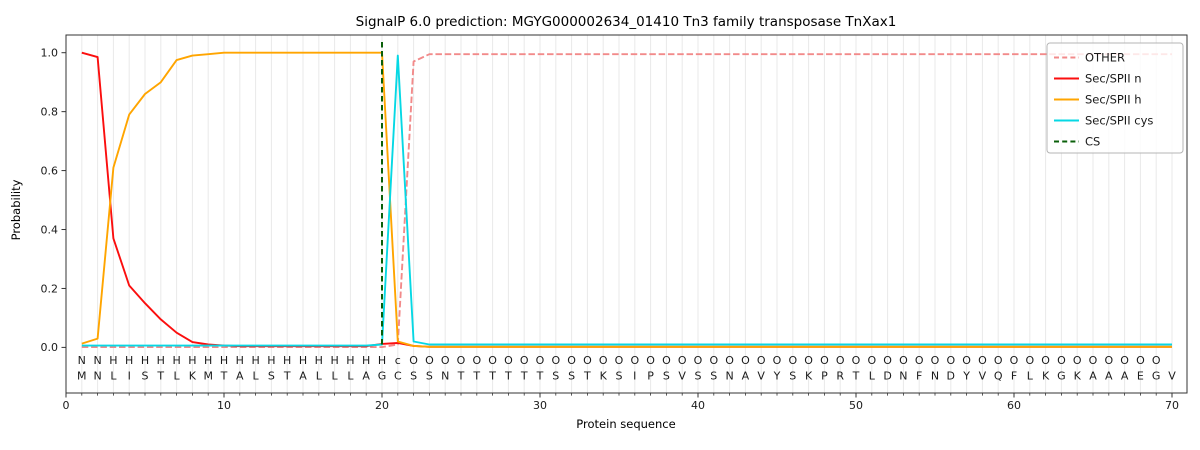  I want to click on sequence-letter: P, so click(650, 376).